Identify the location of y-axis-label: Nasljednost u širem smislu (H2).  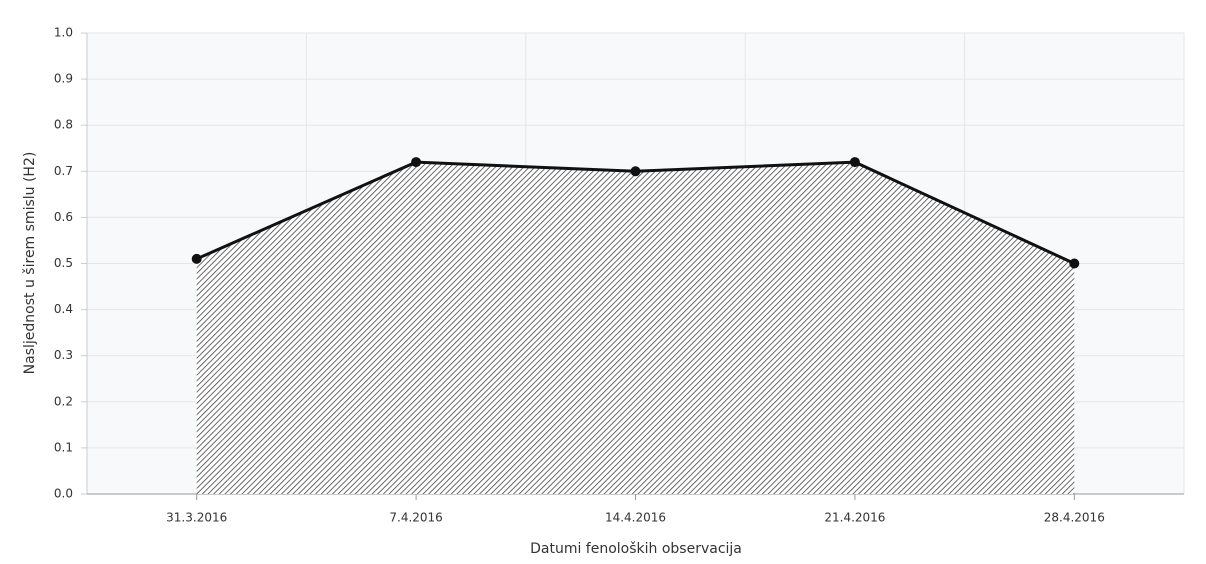
(30, 263).